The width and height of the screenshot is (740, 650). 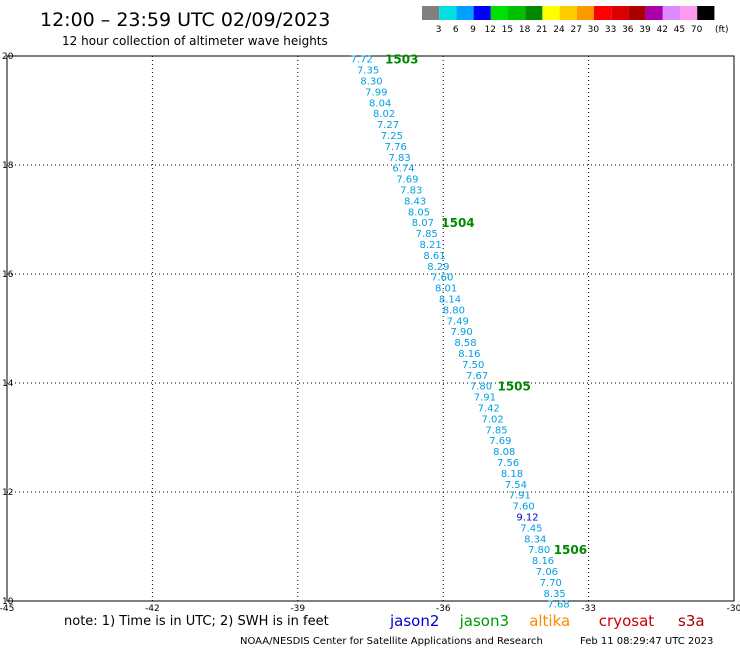 I want to click on swh-value: 6.74, so click(x=403, y=169).